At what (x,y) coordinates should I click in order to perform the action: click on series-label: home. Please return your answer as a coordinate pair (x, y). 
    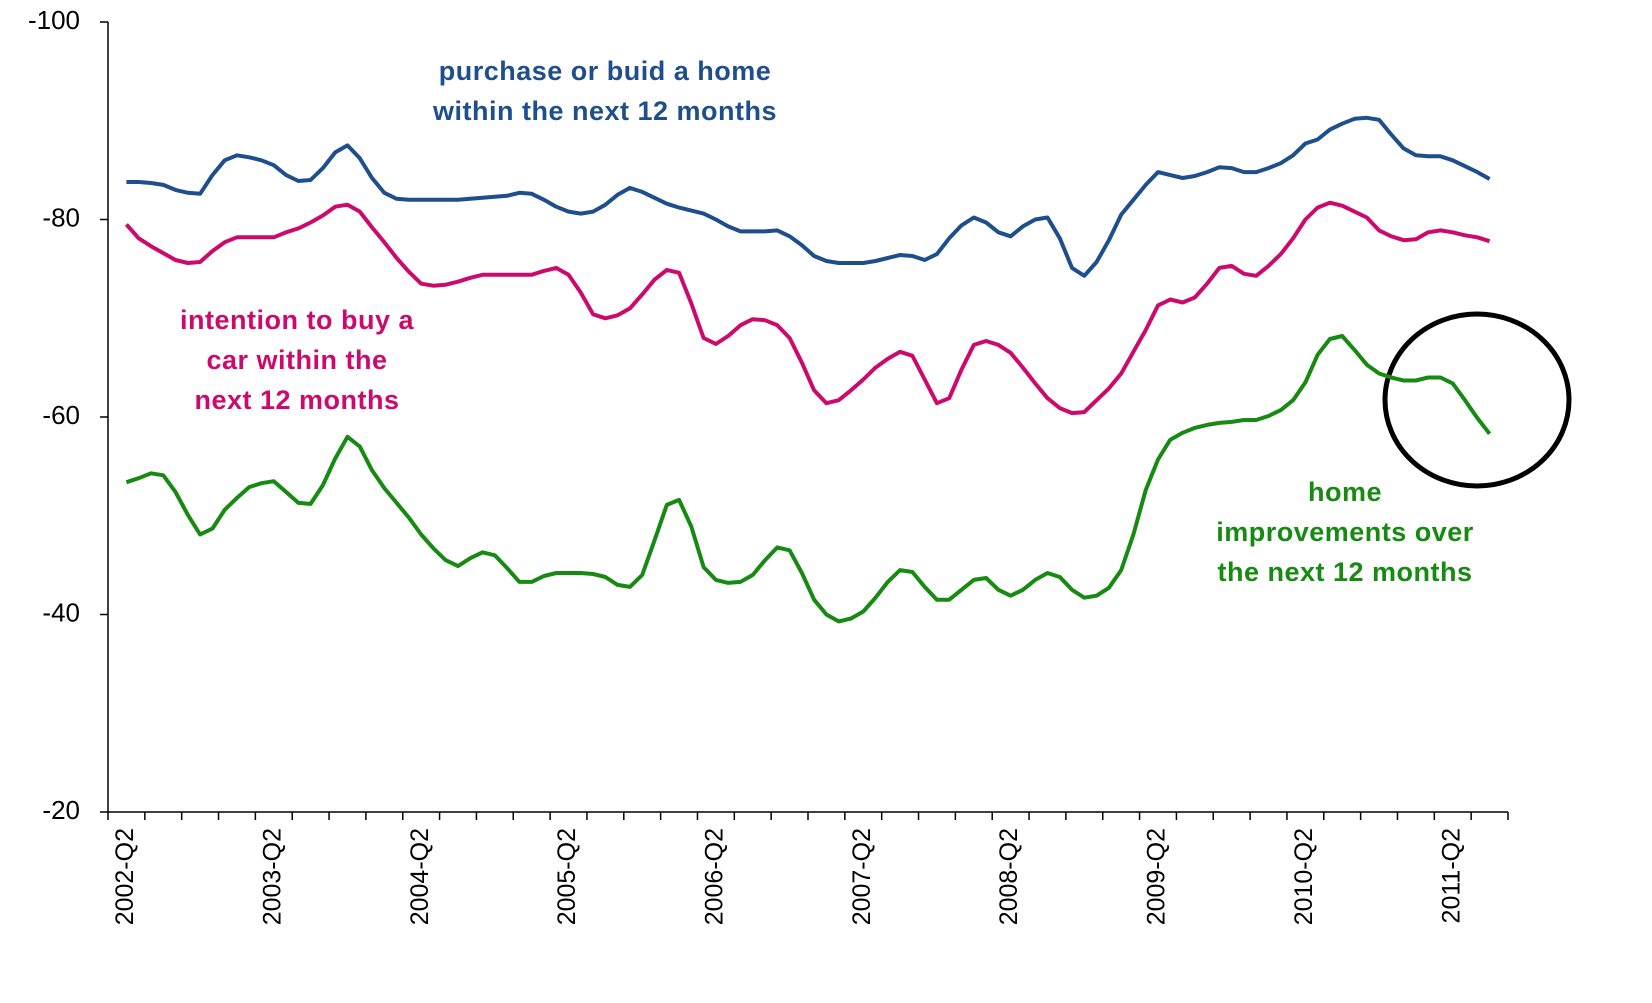
    Looking at the image, I should click on (1345, 492).